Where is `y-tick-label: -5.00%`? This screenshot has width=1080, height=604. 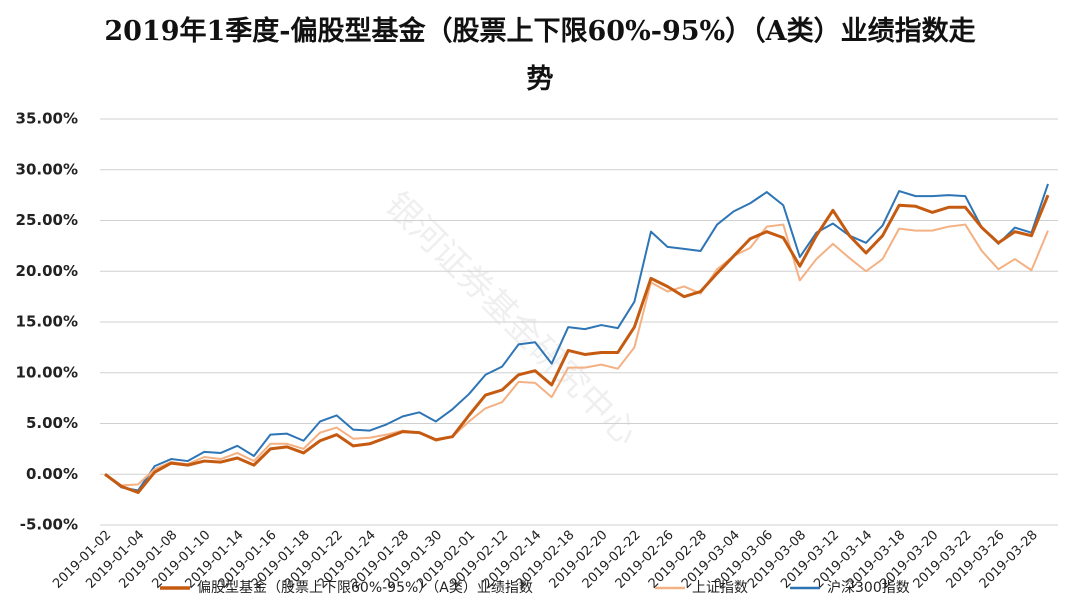 y-tick-label: -5.00% is located at coordinates (49, 525).